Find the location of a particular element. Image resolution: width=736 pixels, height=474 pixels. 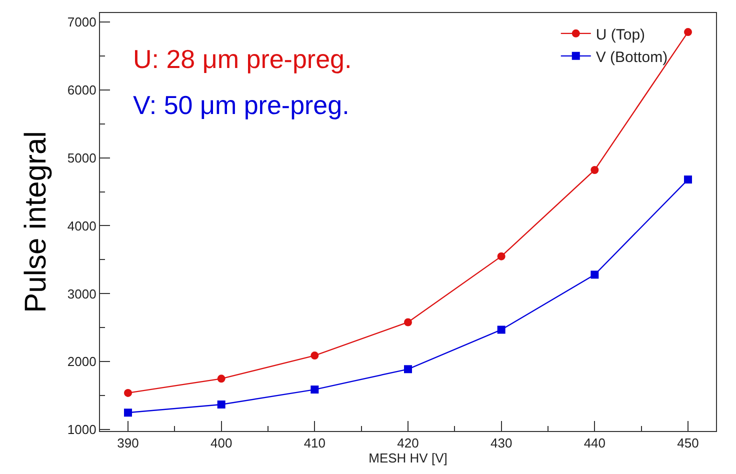

y-tick-label: 3000 is located at coordinates (81, 294).